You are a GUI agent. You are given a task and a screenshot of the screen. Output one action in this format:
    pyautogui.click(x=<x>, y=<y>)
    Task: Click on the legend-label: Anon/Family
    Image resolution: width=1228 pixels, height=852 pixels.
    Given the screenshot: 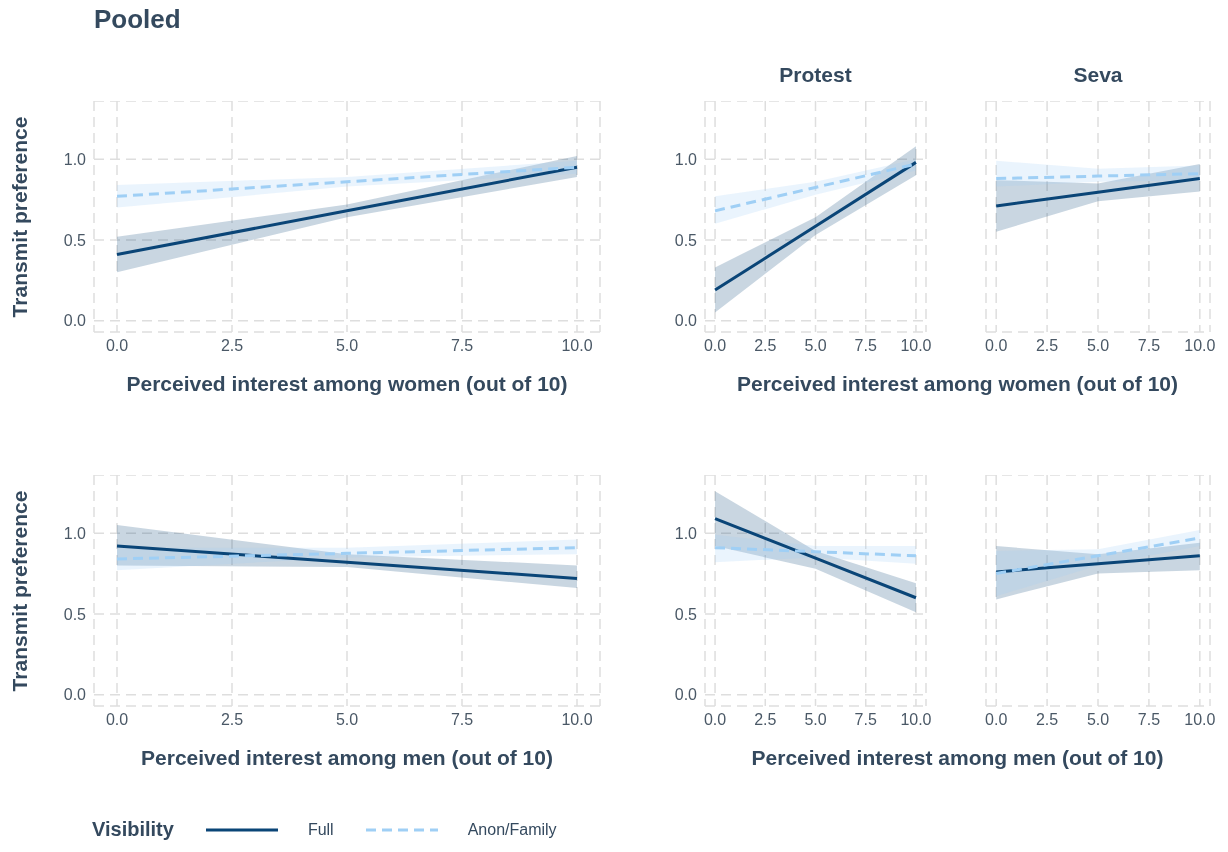 What is the action you would take?
    pyautogui.click(x=512, y=829)
    